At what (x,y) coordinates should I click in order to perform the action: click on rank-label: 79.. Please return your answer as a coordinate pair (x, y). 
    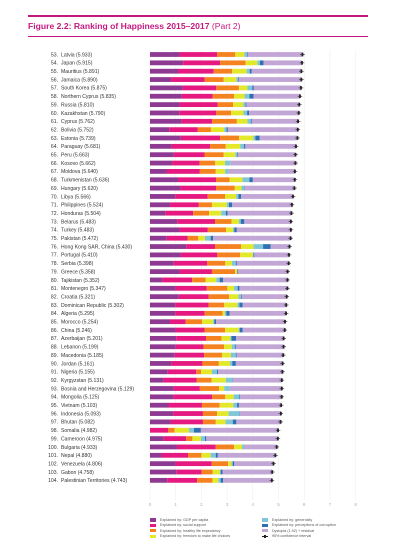
    Looking at the image, I should click on (54, 272).